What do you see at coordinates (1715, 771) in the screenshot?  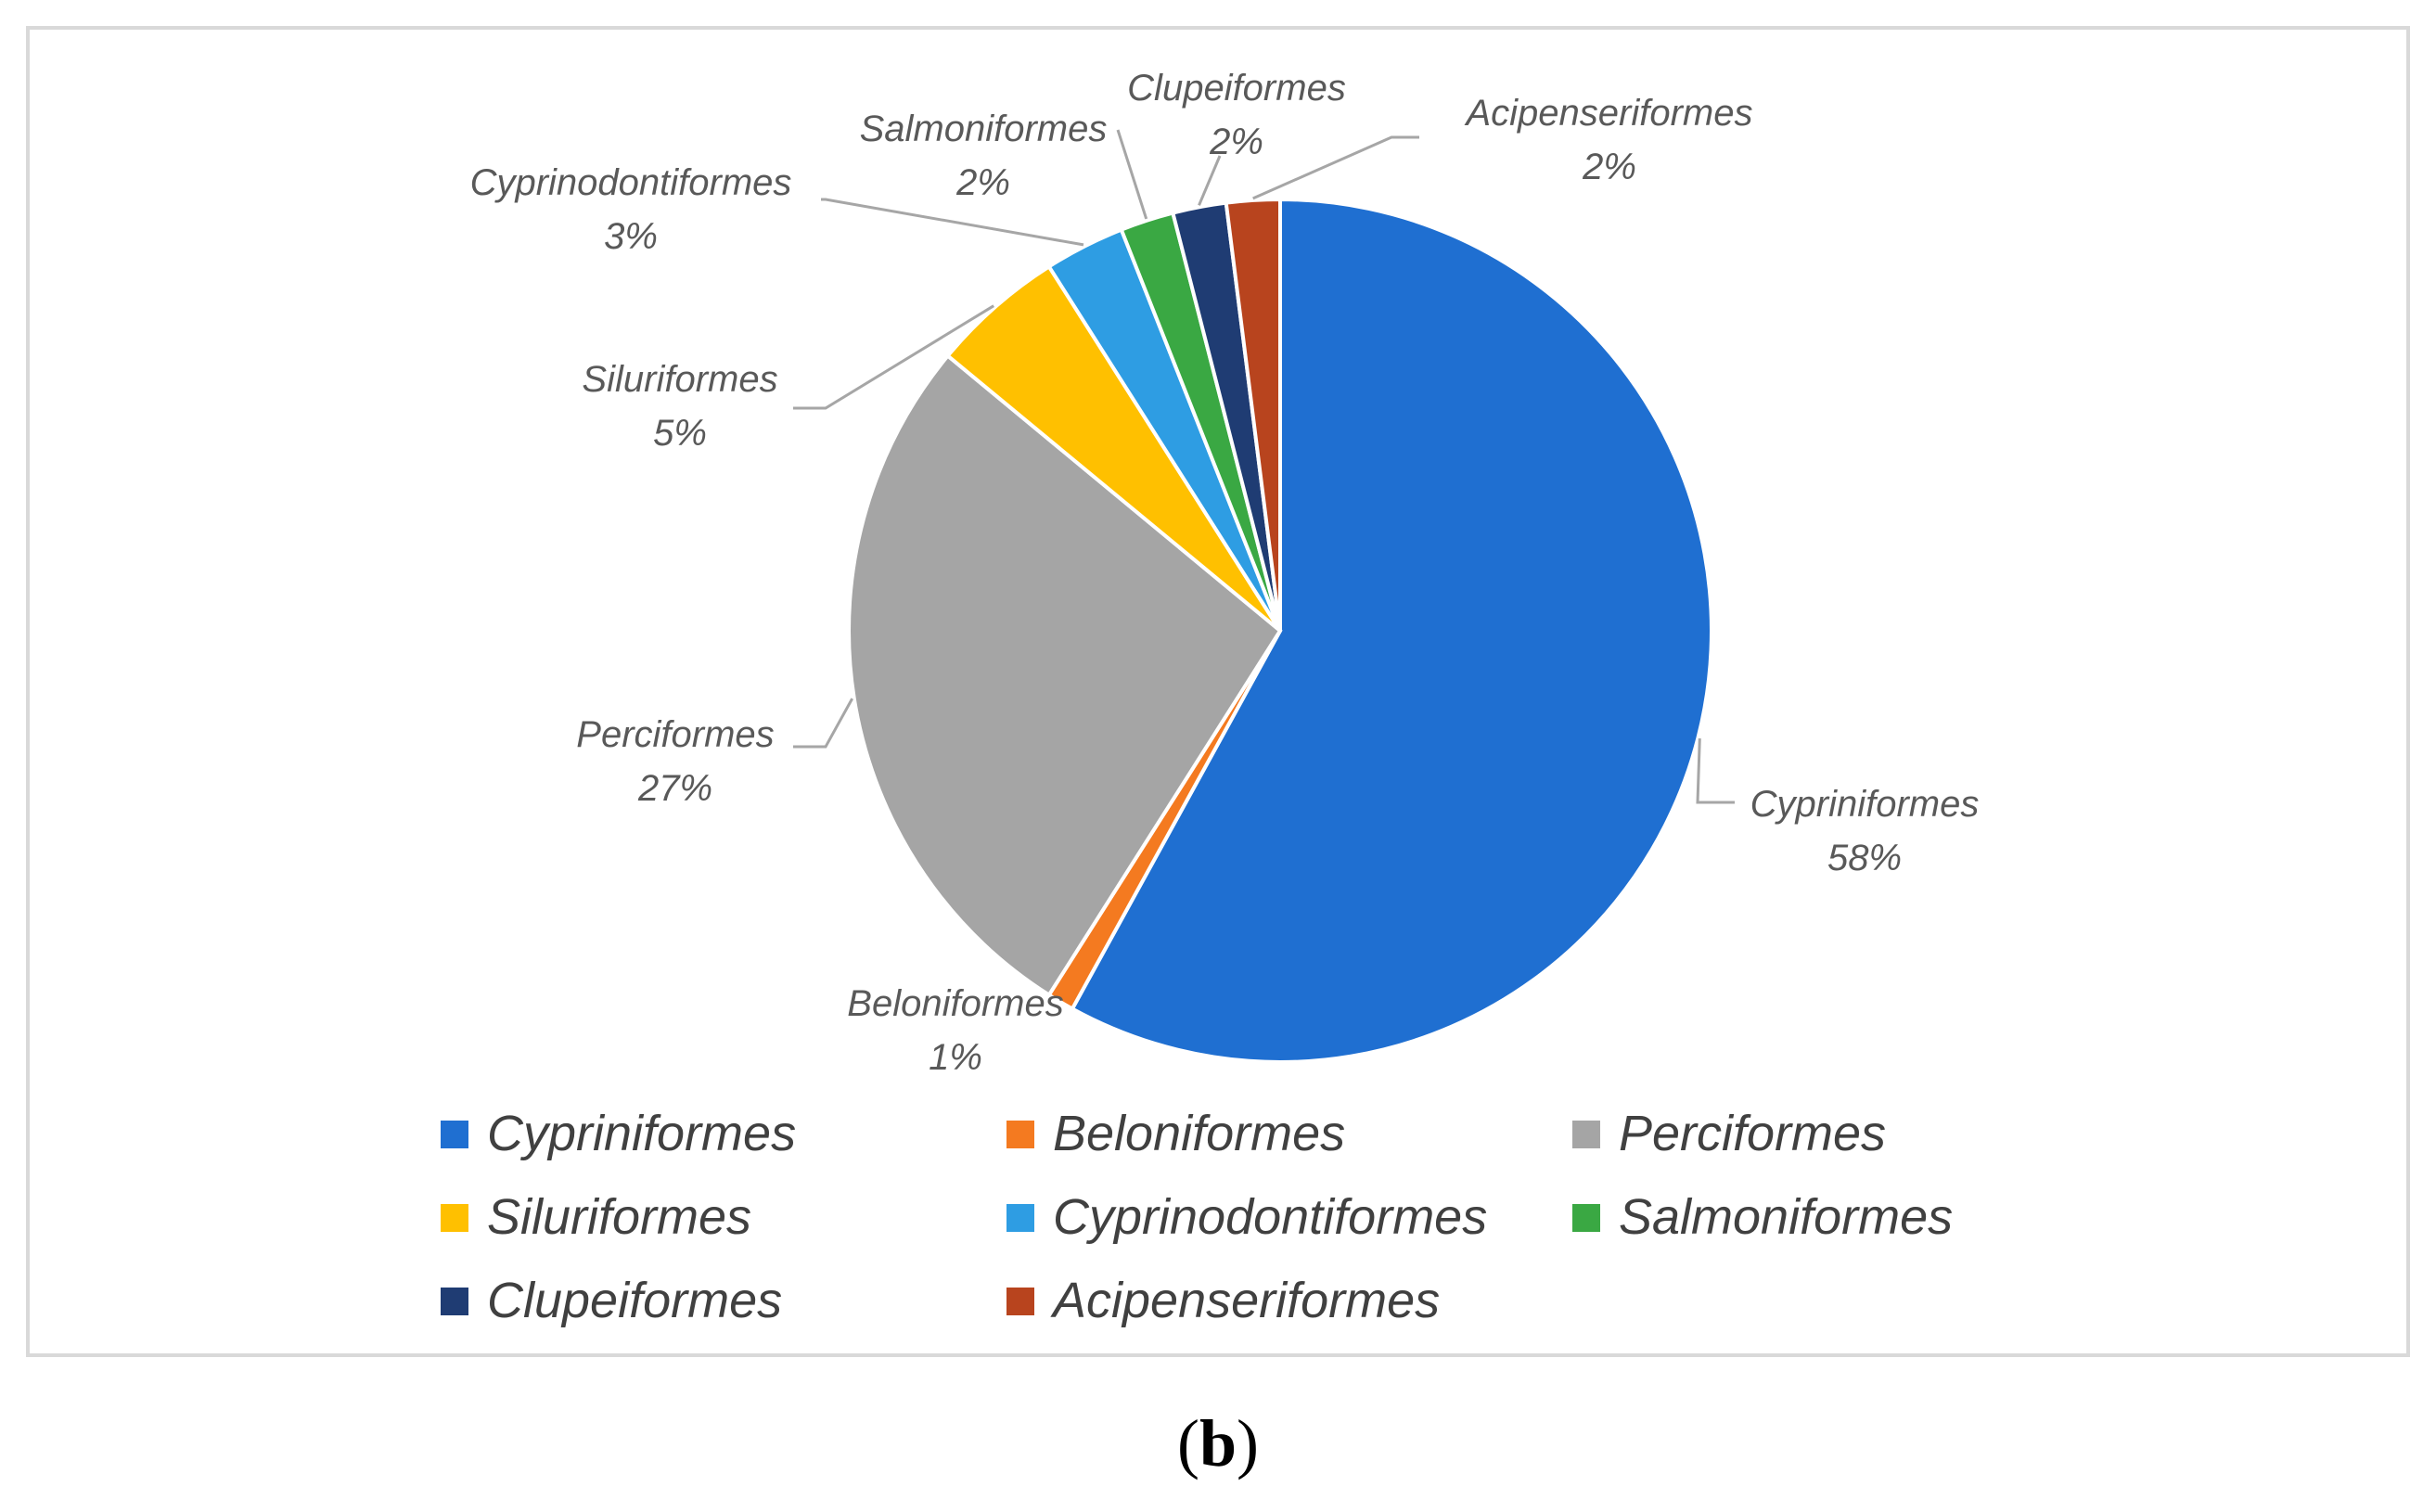 I see `leader-line-cypriniformes` at bounding box center [1715, 771].